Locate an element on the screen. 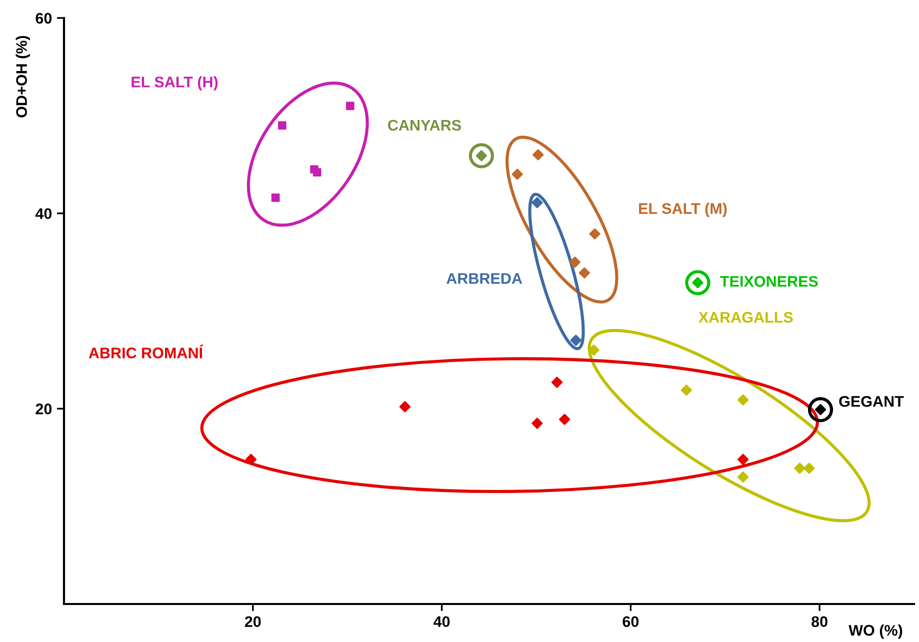  x-tick-label: 20 is located at coordinates (252, 622).